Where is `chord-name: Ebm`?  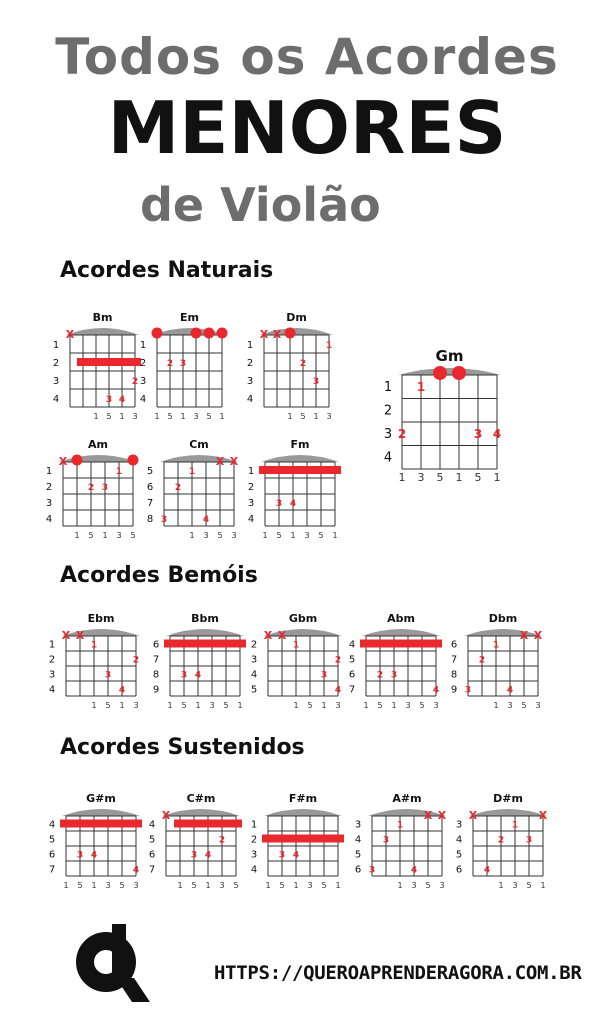
chord-name: Ebm is located at coordinates (101, 618).